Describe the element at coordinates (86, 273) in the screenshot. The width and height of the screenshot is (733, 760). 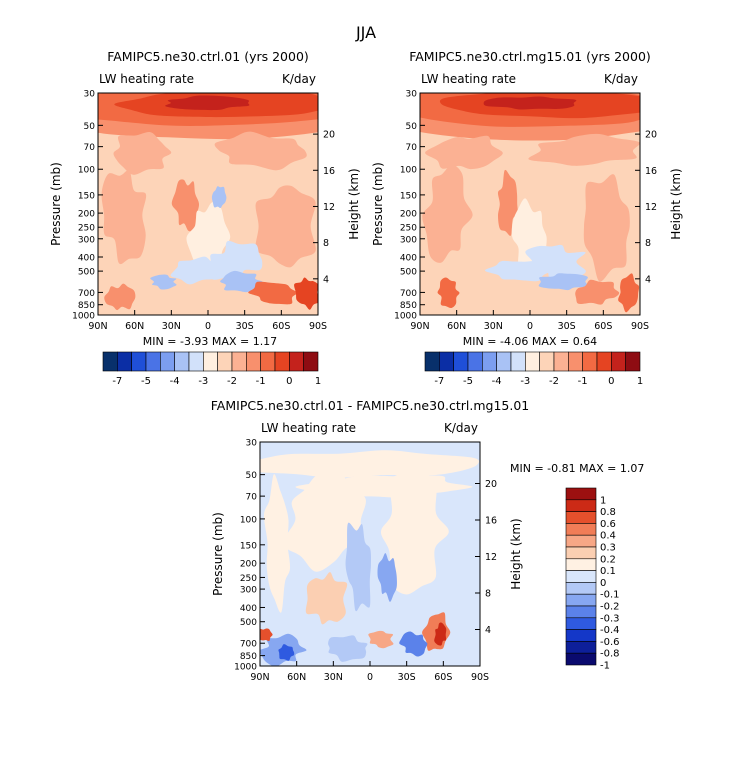
I see `y-tick-label: 500` at that location.